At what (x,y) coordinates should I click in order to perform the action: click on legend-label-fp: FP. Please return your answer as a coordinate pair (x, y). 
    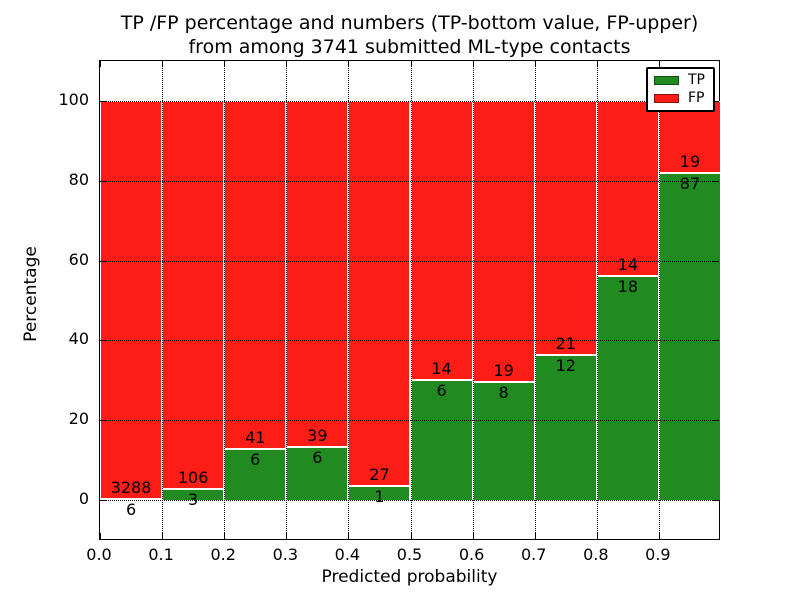
    Looking at the image, I should click on (696, 97).